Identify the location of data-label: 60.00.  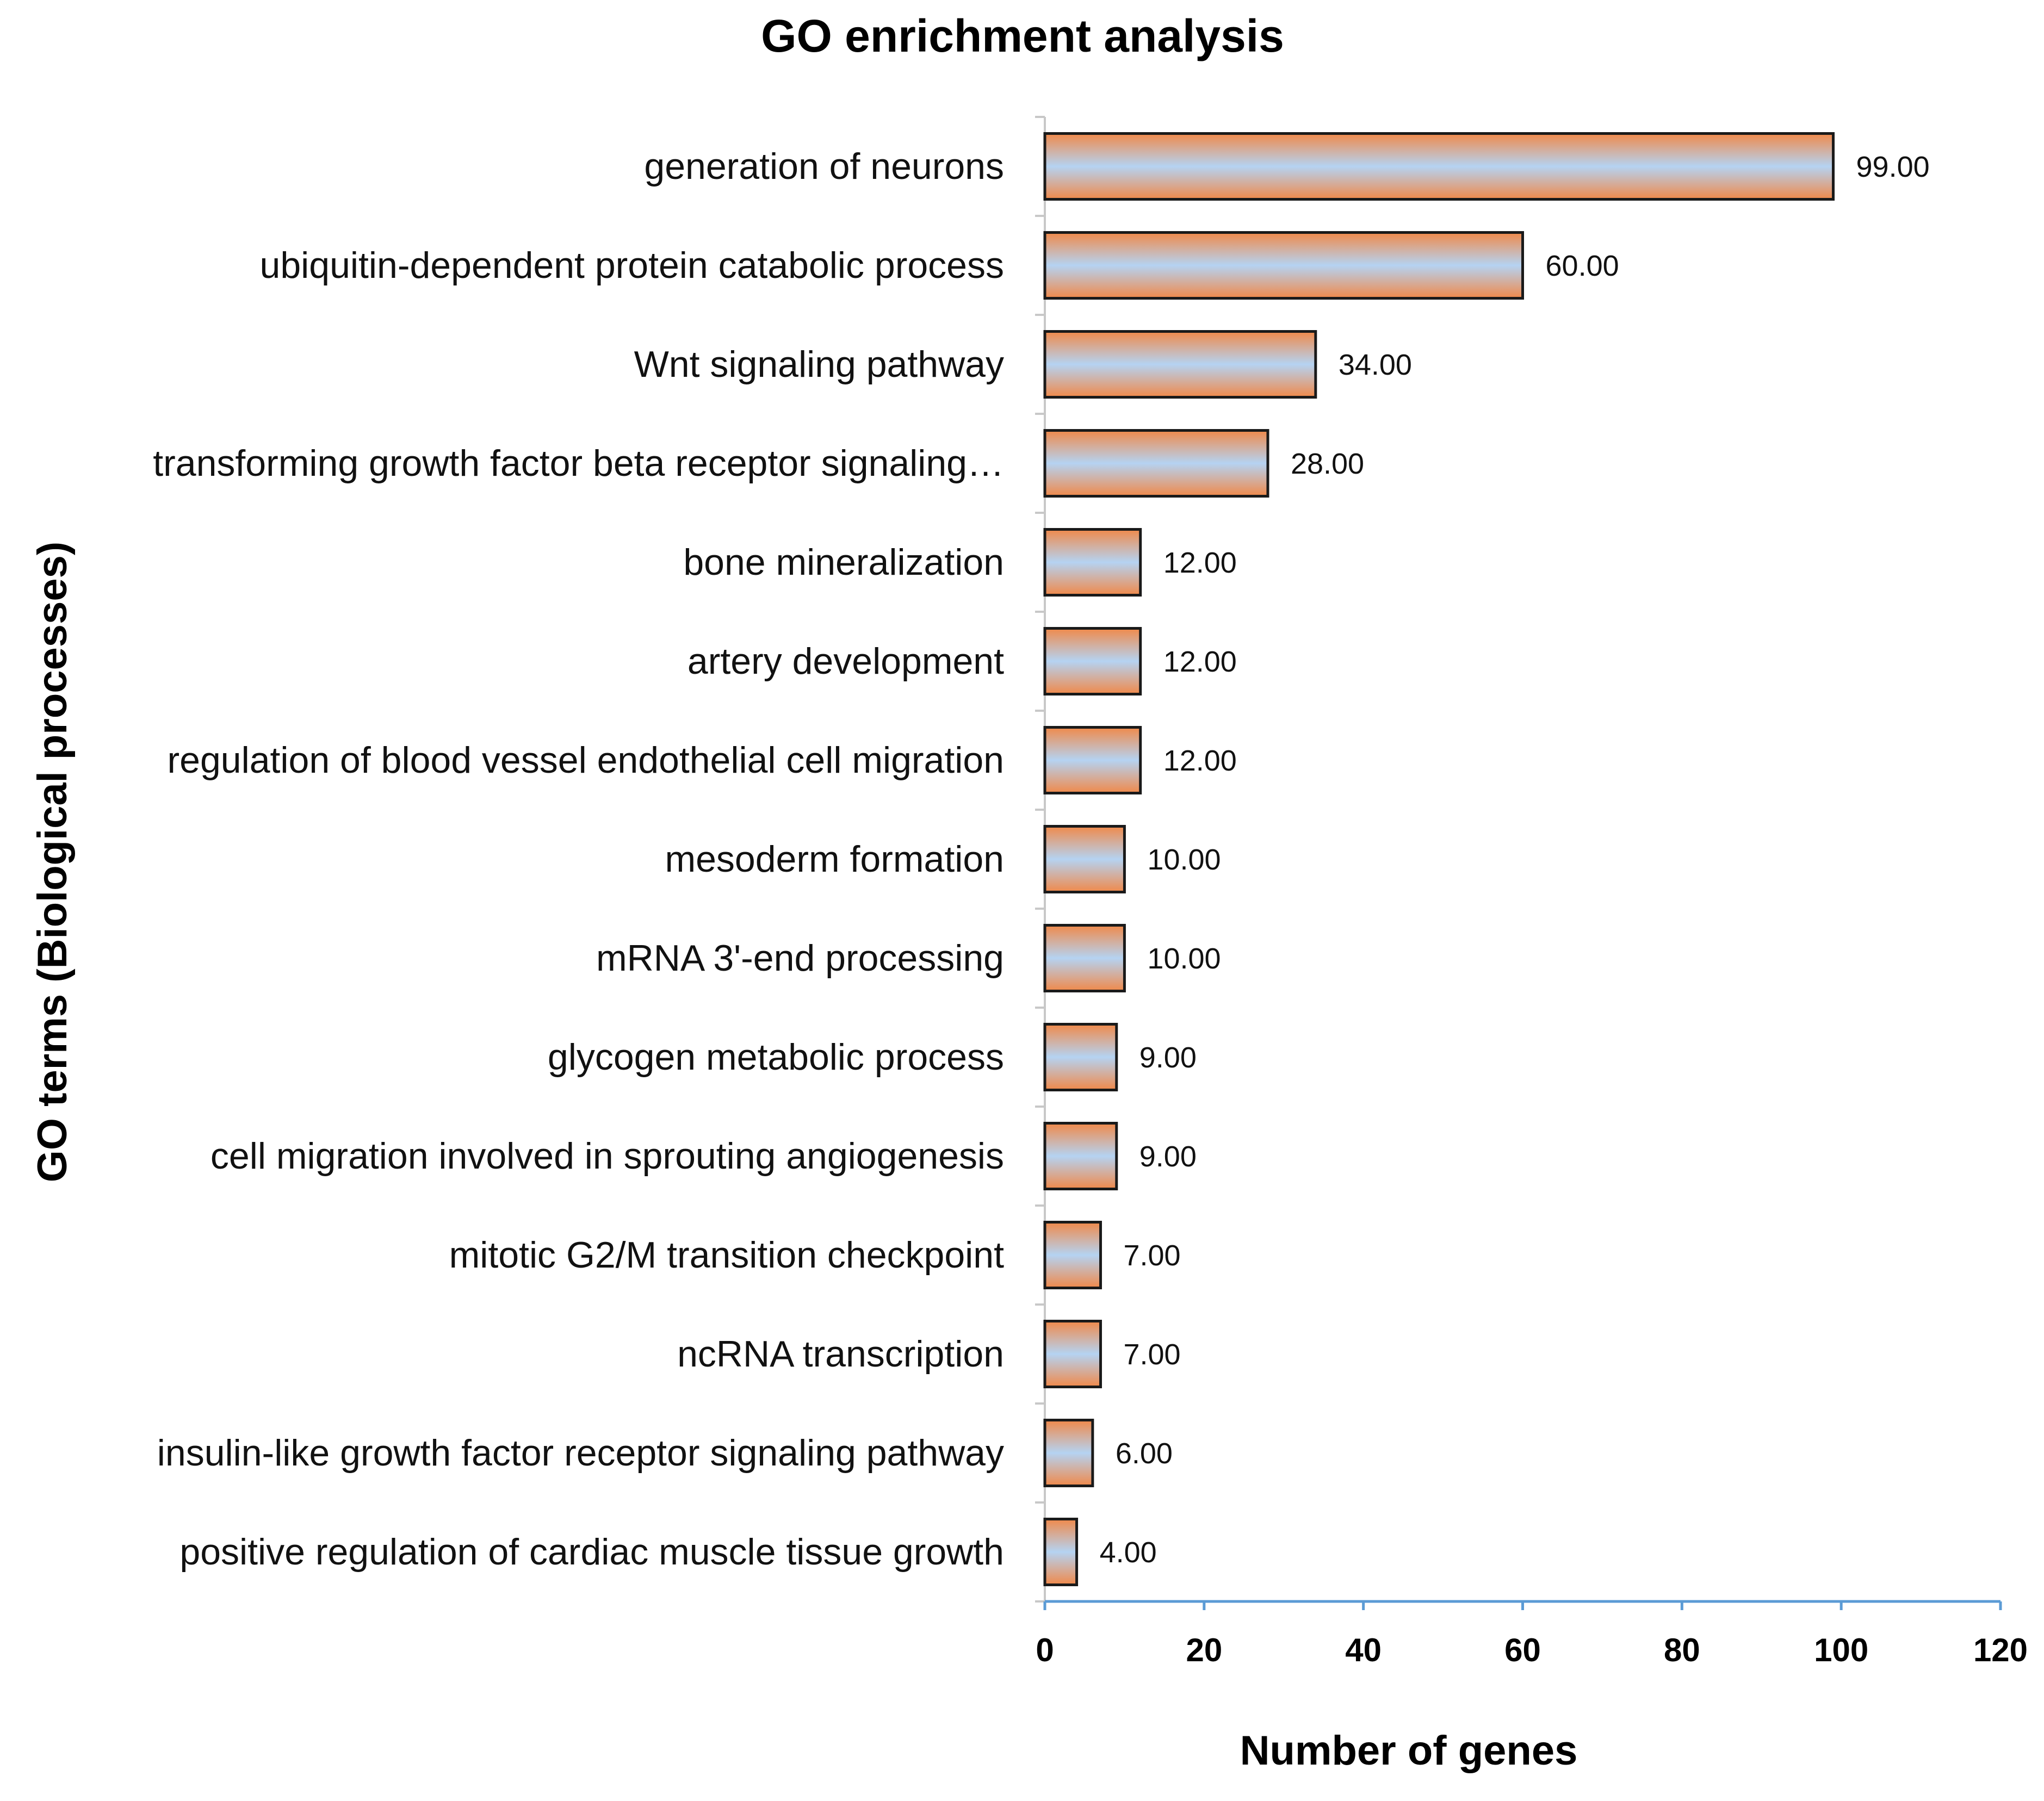
(1582, 266).